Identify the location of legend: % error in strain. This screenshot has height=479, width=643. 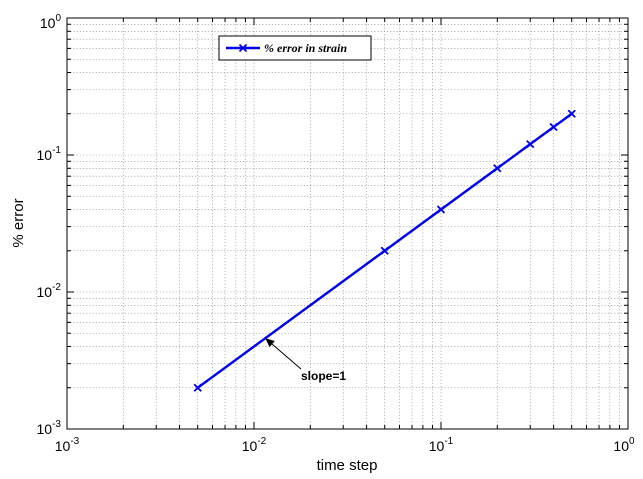
(295, 48).